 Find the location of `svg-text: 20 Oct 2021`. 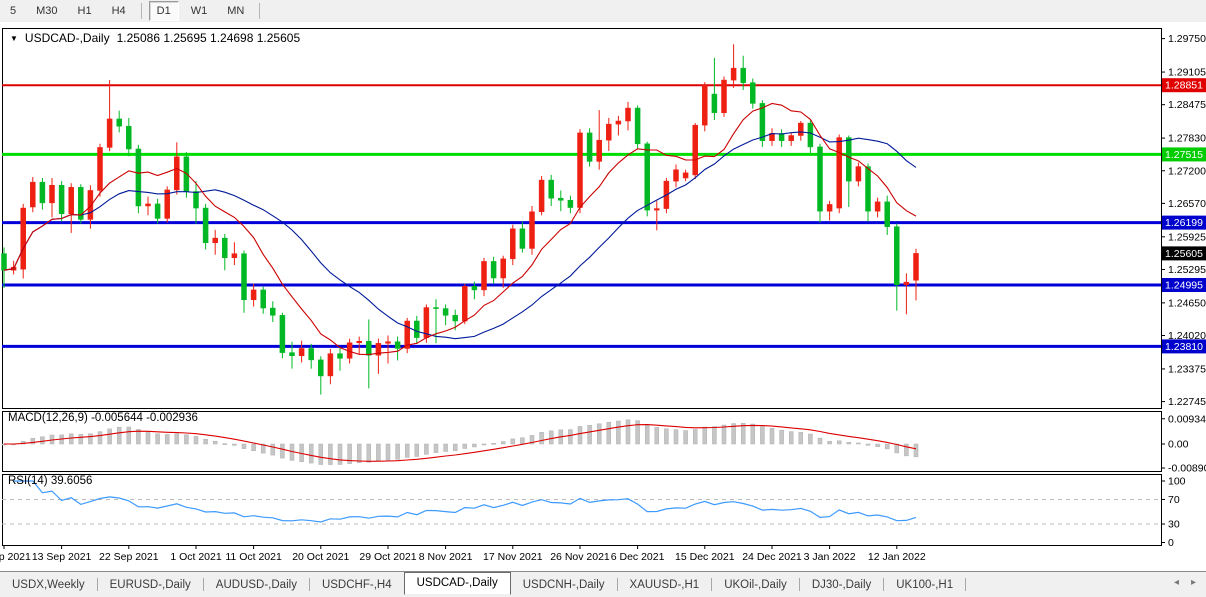

svg-text: 20 Oct 2021 is located at coordinates (320, 557).